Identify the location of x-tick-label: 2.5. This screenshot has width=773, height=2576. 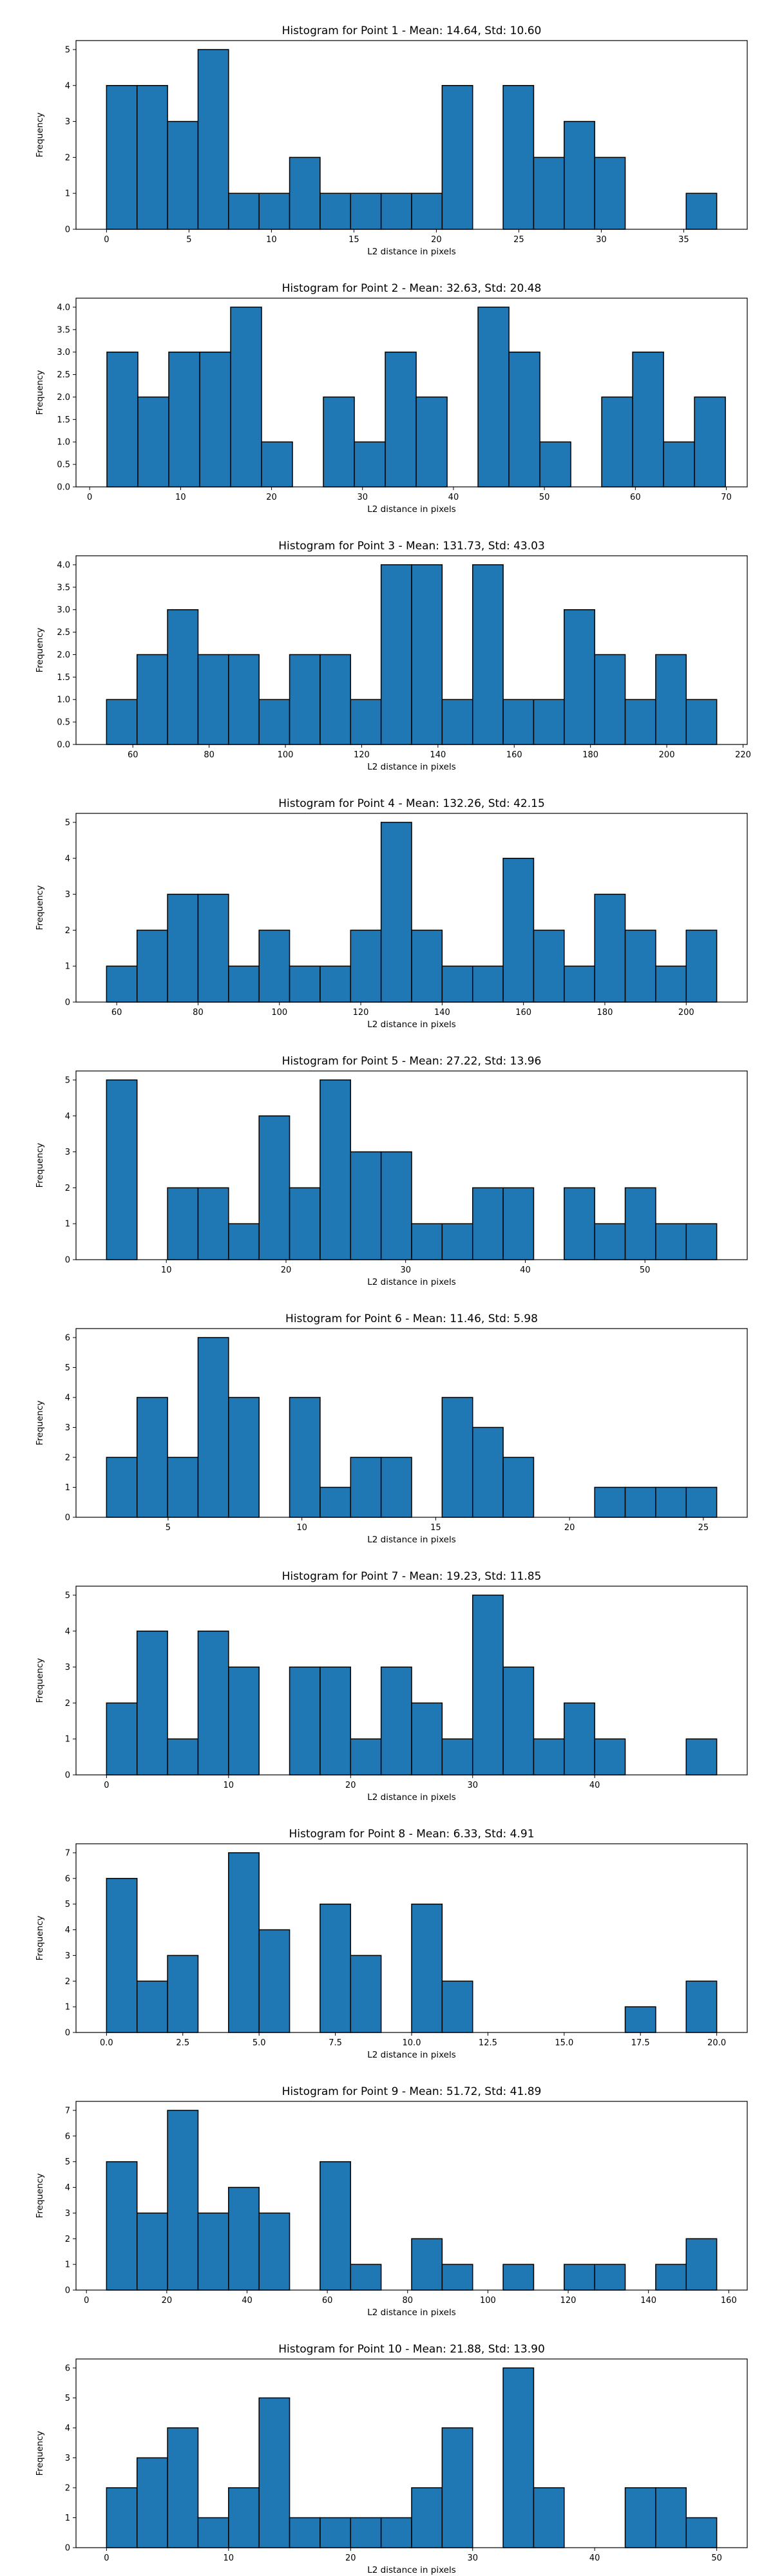
(182, 2043).